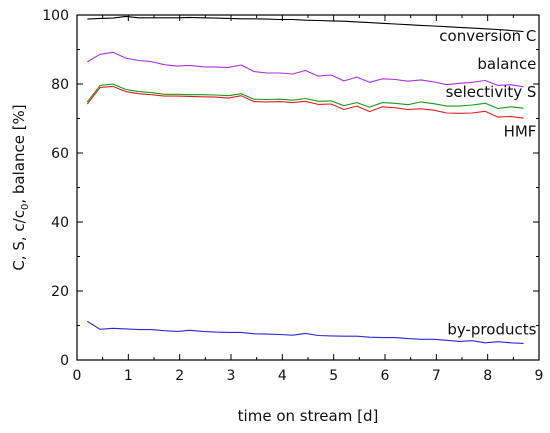  What do you see at coordinates (491, 92) in the screenshot?
I see `series-label-selectivity-s: selectivity S` at bounding box center [491, 92].